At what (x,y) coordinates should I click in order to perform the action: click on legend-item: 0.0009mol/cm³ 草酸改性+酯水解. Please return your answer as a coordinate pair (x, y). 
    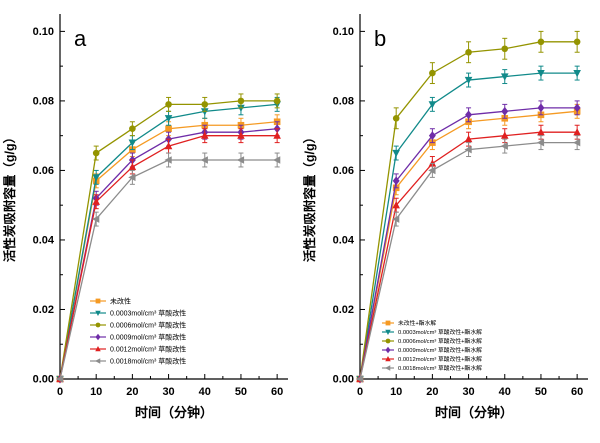
    Looking at the image, I should click on (432, 350).